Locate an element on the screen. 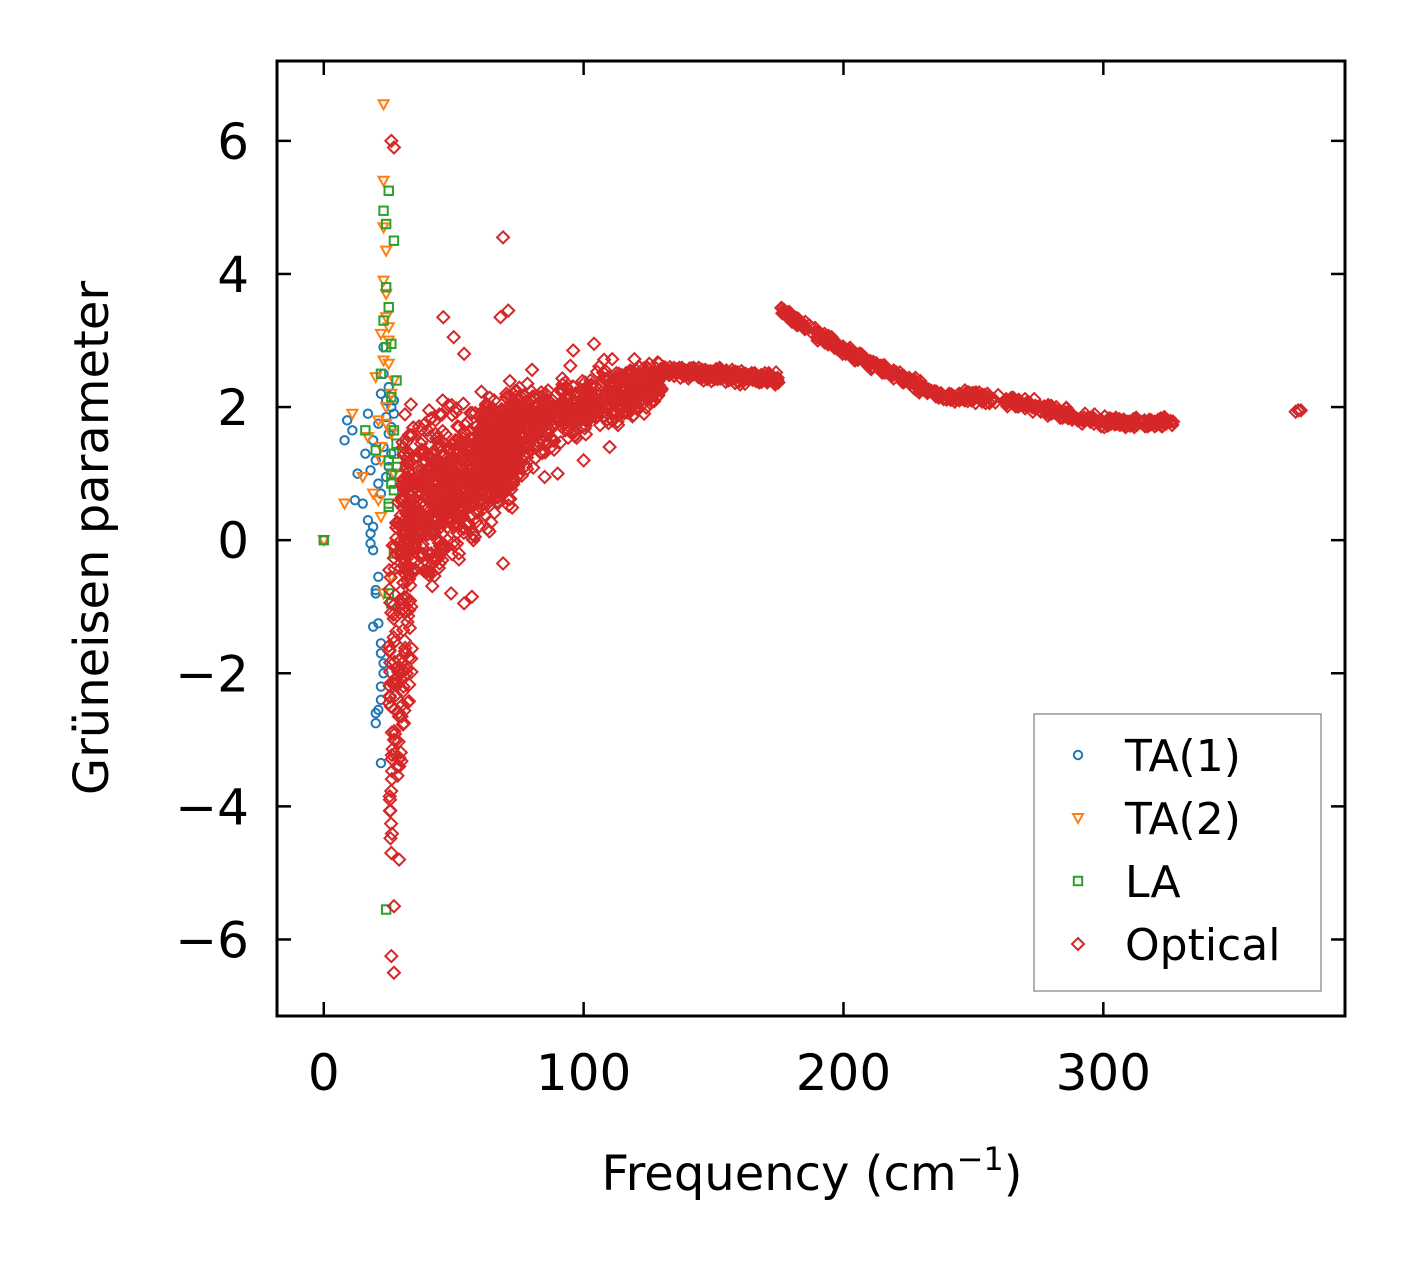 The image size is (1406, 1264). y-tick-label: 6 is located at coordinates (233, 142).